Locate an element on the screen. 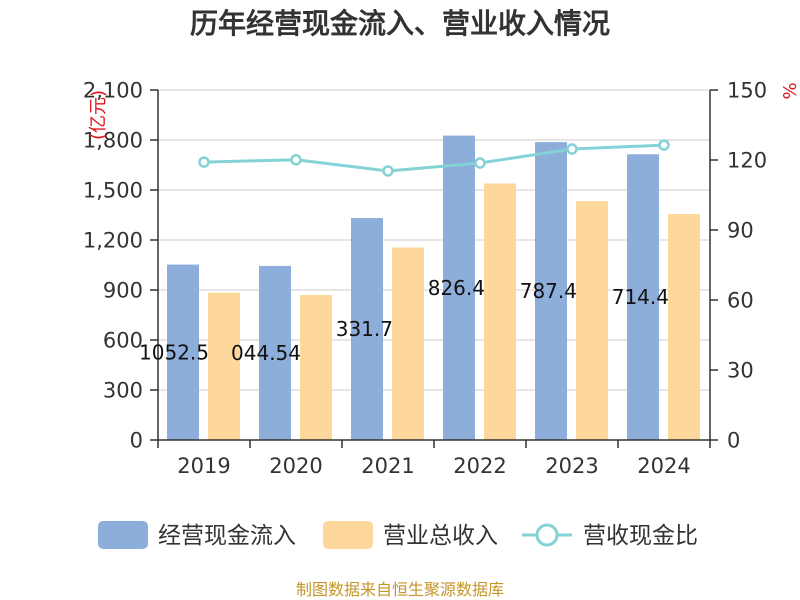  x-tick-label: 2019 is located at coordinates (203, 466).